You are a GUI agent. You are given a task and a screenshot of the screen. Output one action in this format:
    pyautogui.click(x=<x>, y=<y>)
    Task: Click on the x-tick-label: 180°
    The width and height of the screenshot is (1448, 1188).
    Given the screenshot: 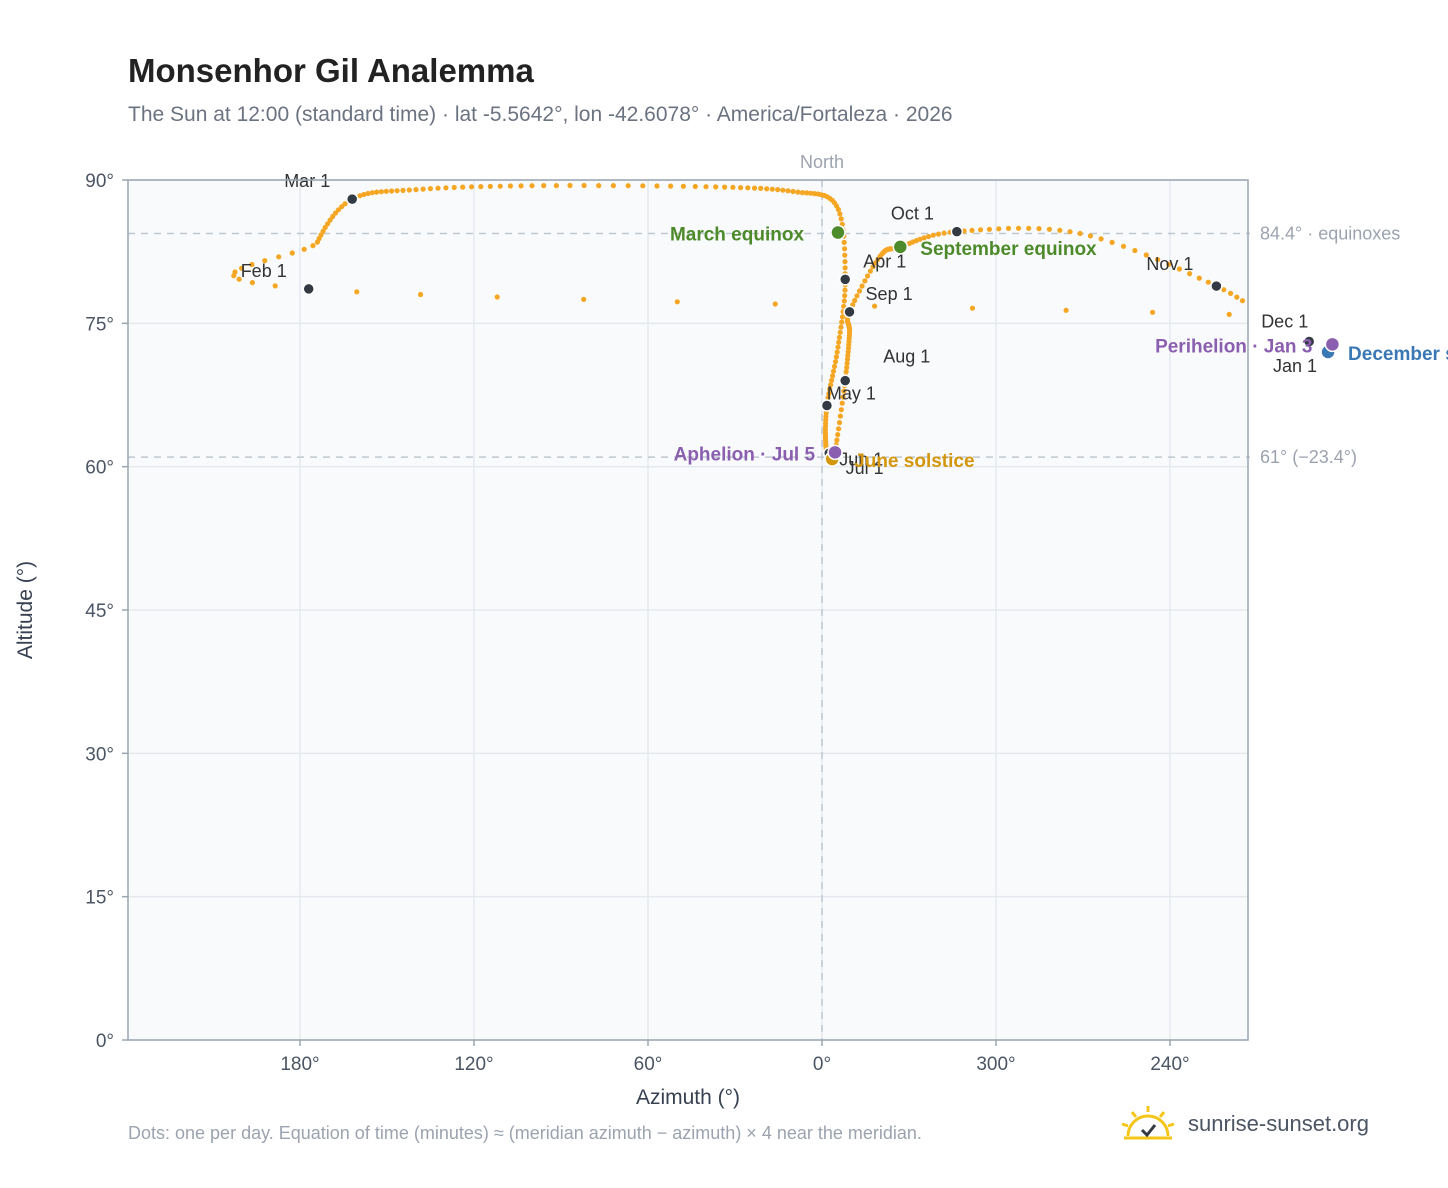 What is the action you would take?
    pyautogui.click(x=299, y=1064)
    